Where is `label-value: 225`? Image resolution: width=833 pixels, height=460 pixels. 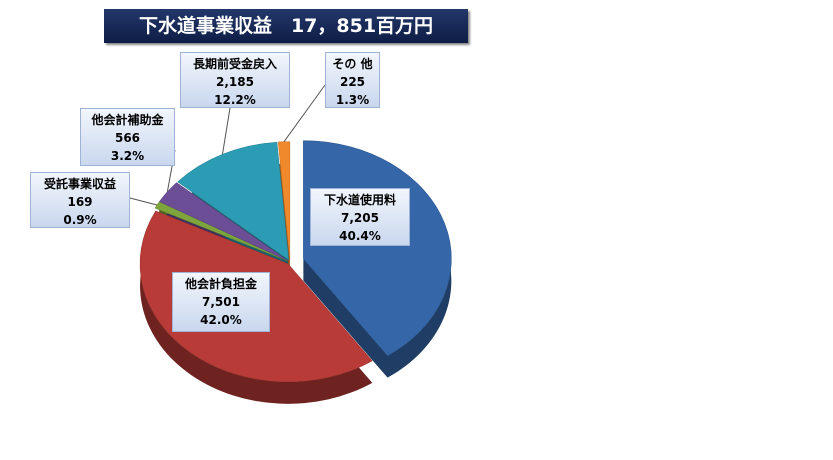 label-value: 225 is located at coordinates (352, 82).